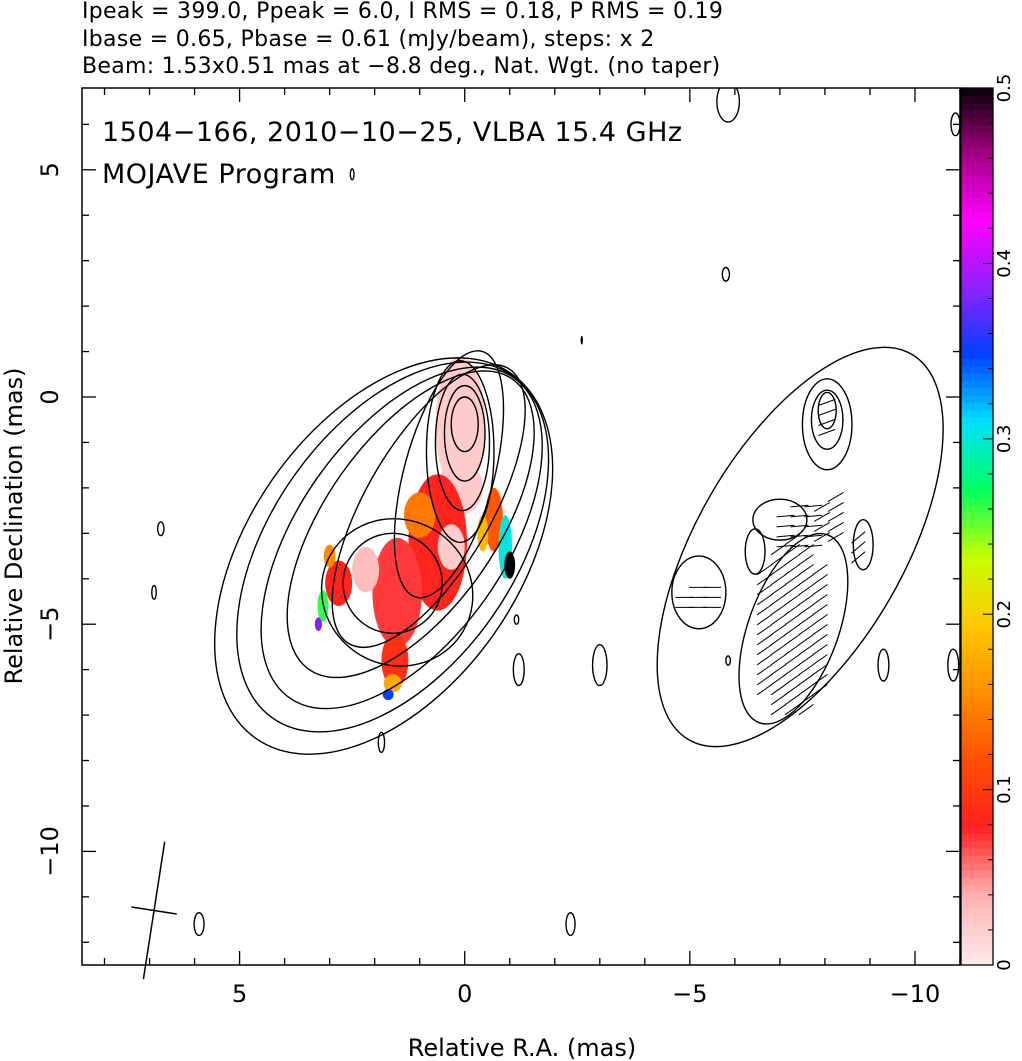  I want to click on y-tick-label: 0, so click(50, 396).